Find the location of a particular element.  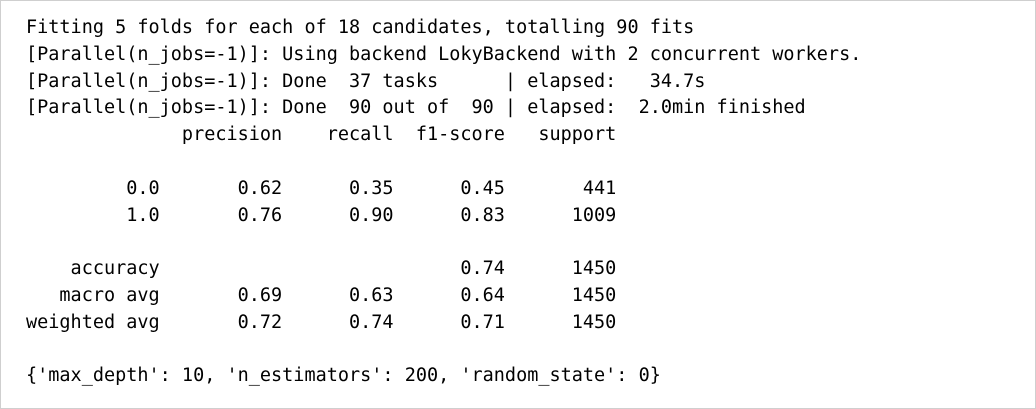

report-row-weighted-avg: weighted avg 0.72 0.74 0.71 1450 is located at coordinates (321, 322).